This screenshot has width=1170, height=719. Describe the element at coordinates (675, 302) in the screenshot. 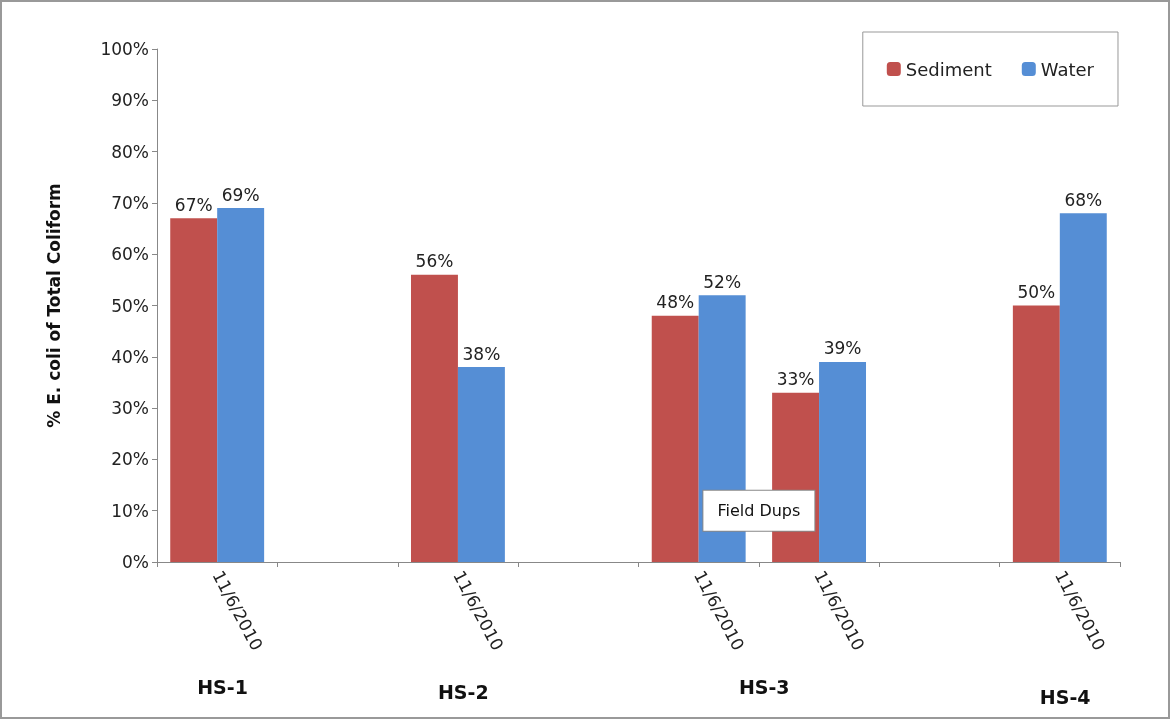

I see `data-label: 48%` at that location.